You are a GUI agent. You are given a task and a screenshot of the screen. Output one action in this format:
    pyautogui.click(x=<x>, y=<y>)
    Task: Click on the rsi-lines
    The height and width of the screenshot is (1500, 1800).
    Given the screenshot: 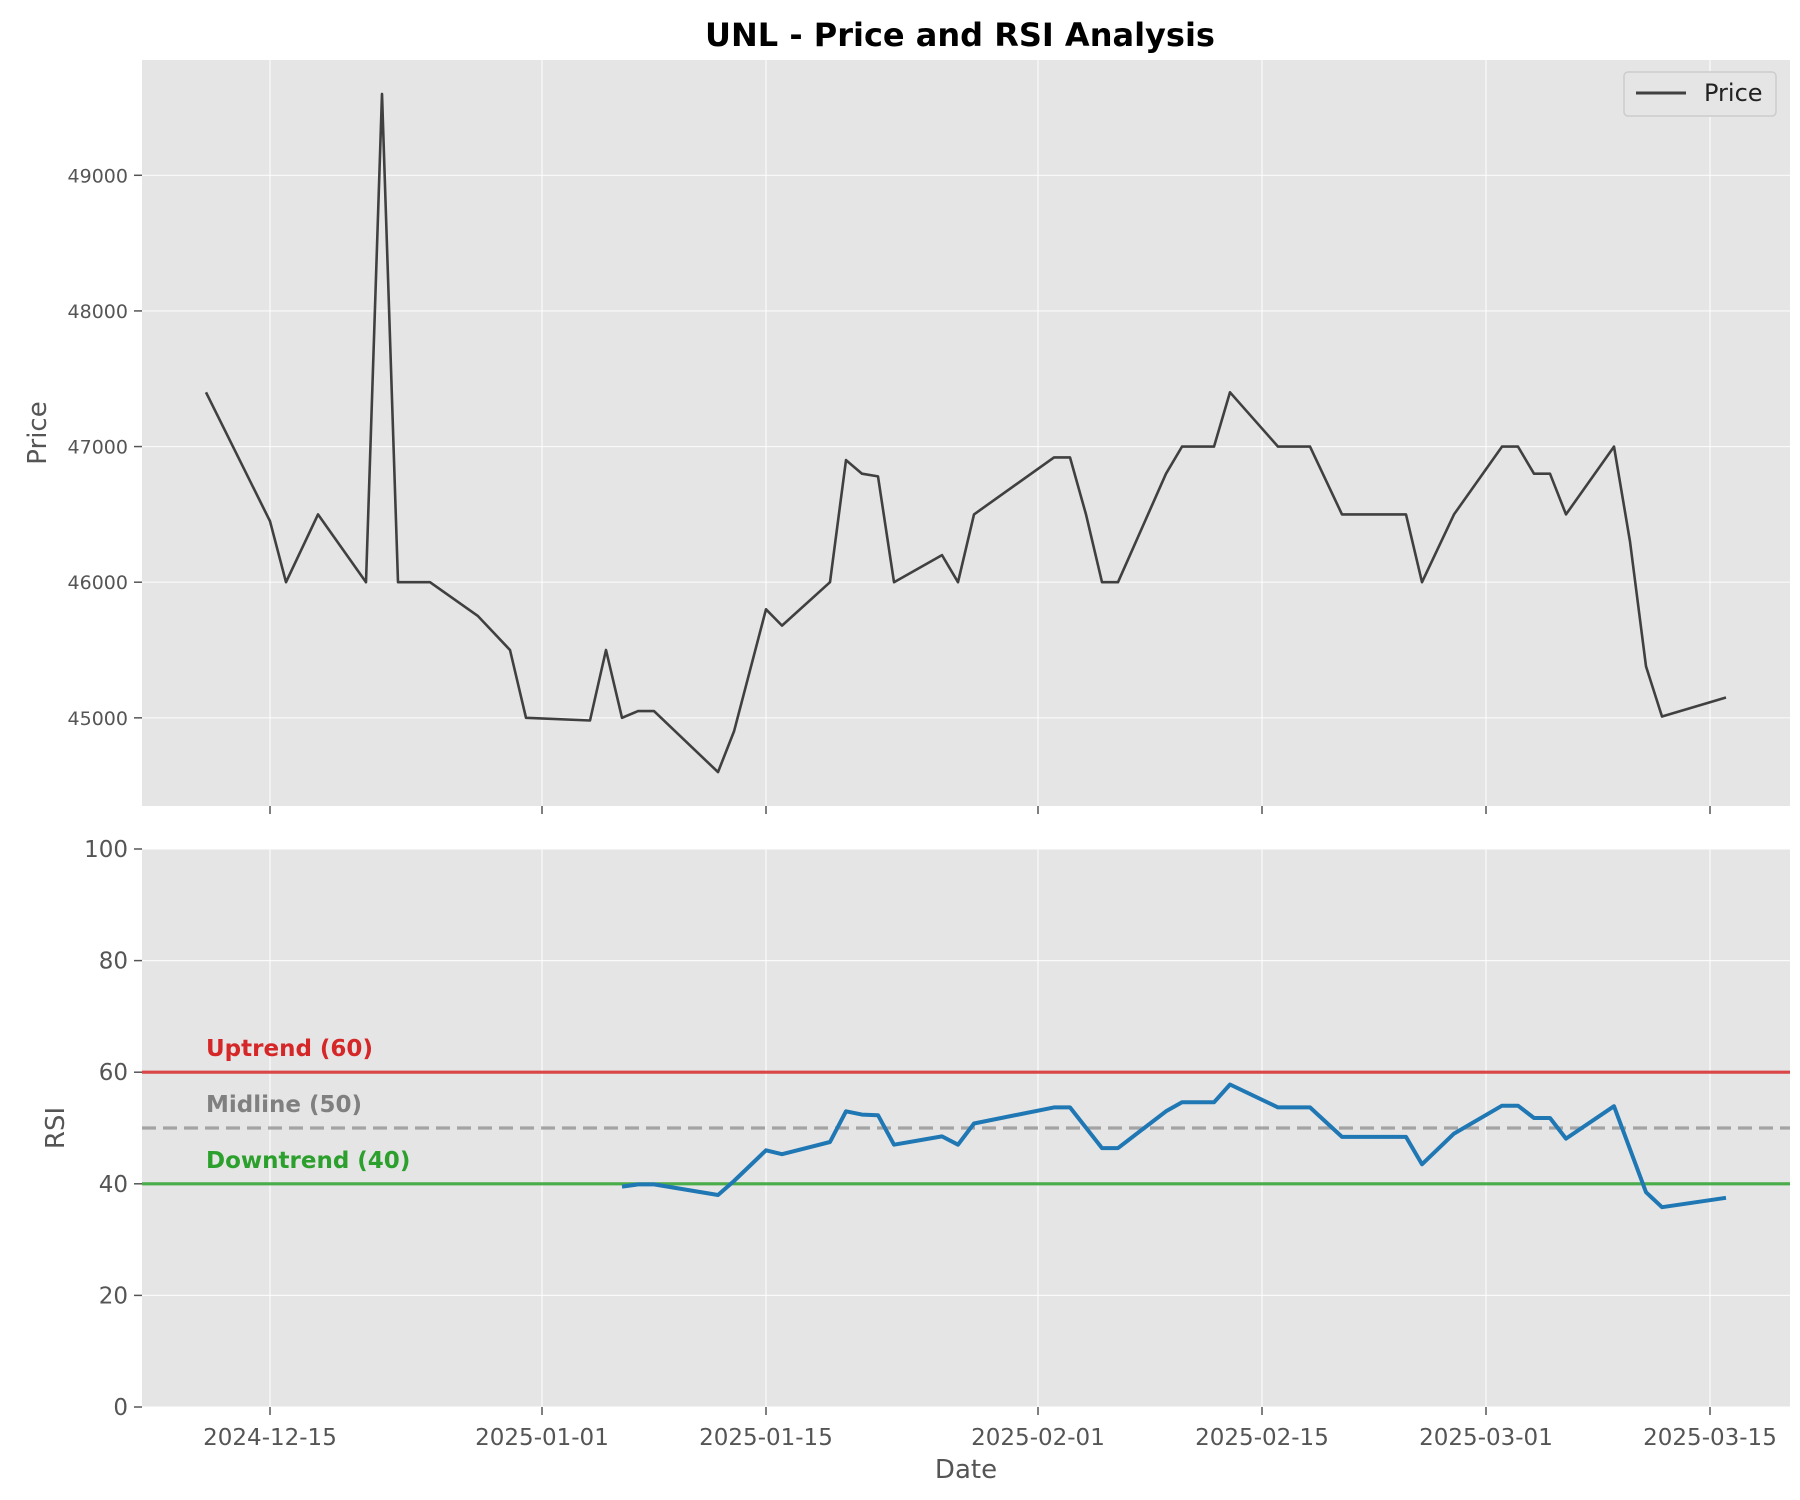 What is the action you would take?
    pyautogui.click(x=1174, y=1146)
    